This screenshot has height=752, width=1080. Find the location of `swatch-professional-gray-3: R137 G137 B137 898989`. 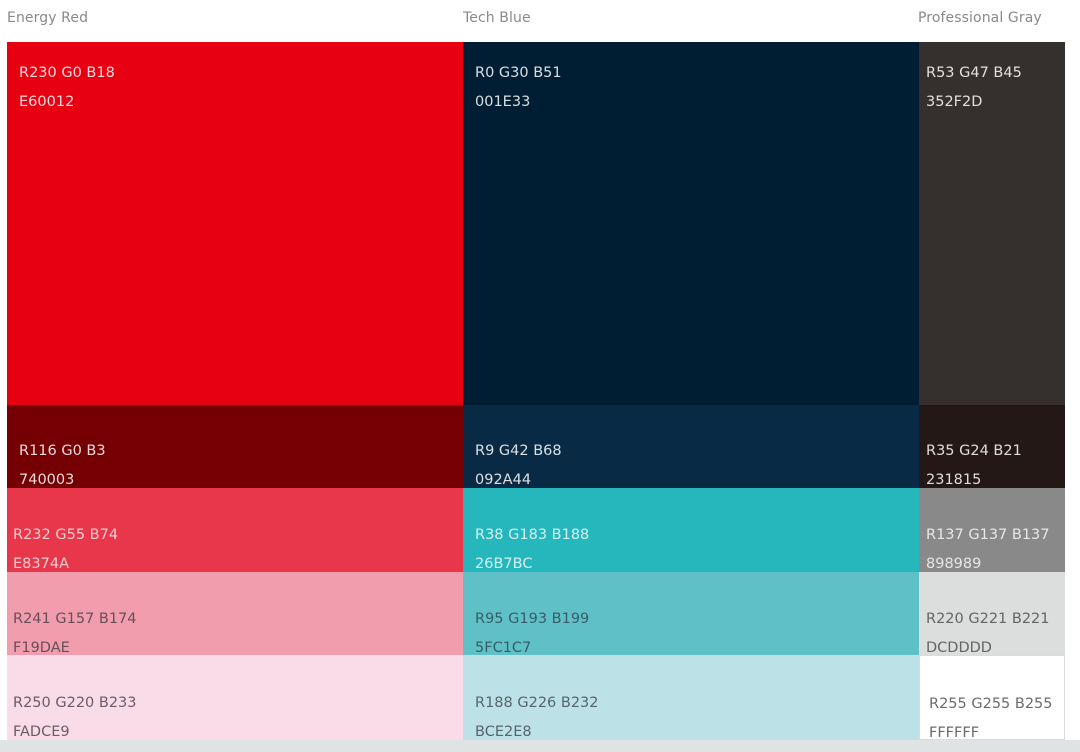

swatch-professional-gray-3: R137 G137 B137 898989 is located at coordinates (992, 530).